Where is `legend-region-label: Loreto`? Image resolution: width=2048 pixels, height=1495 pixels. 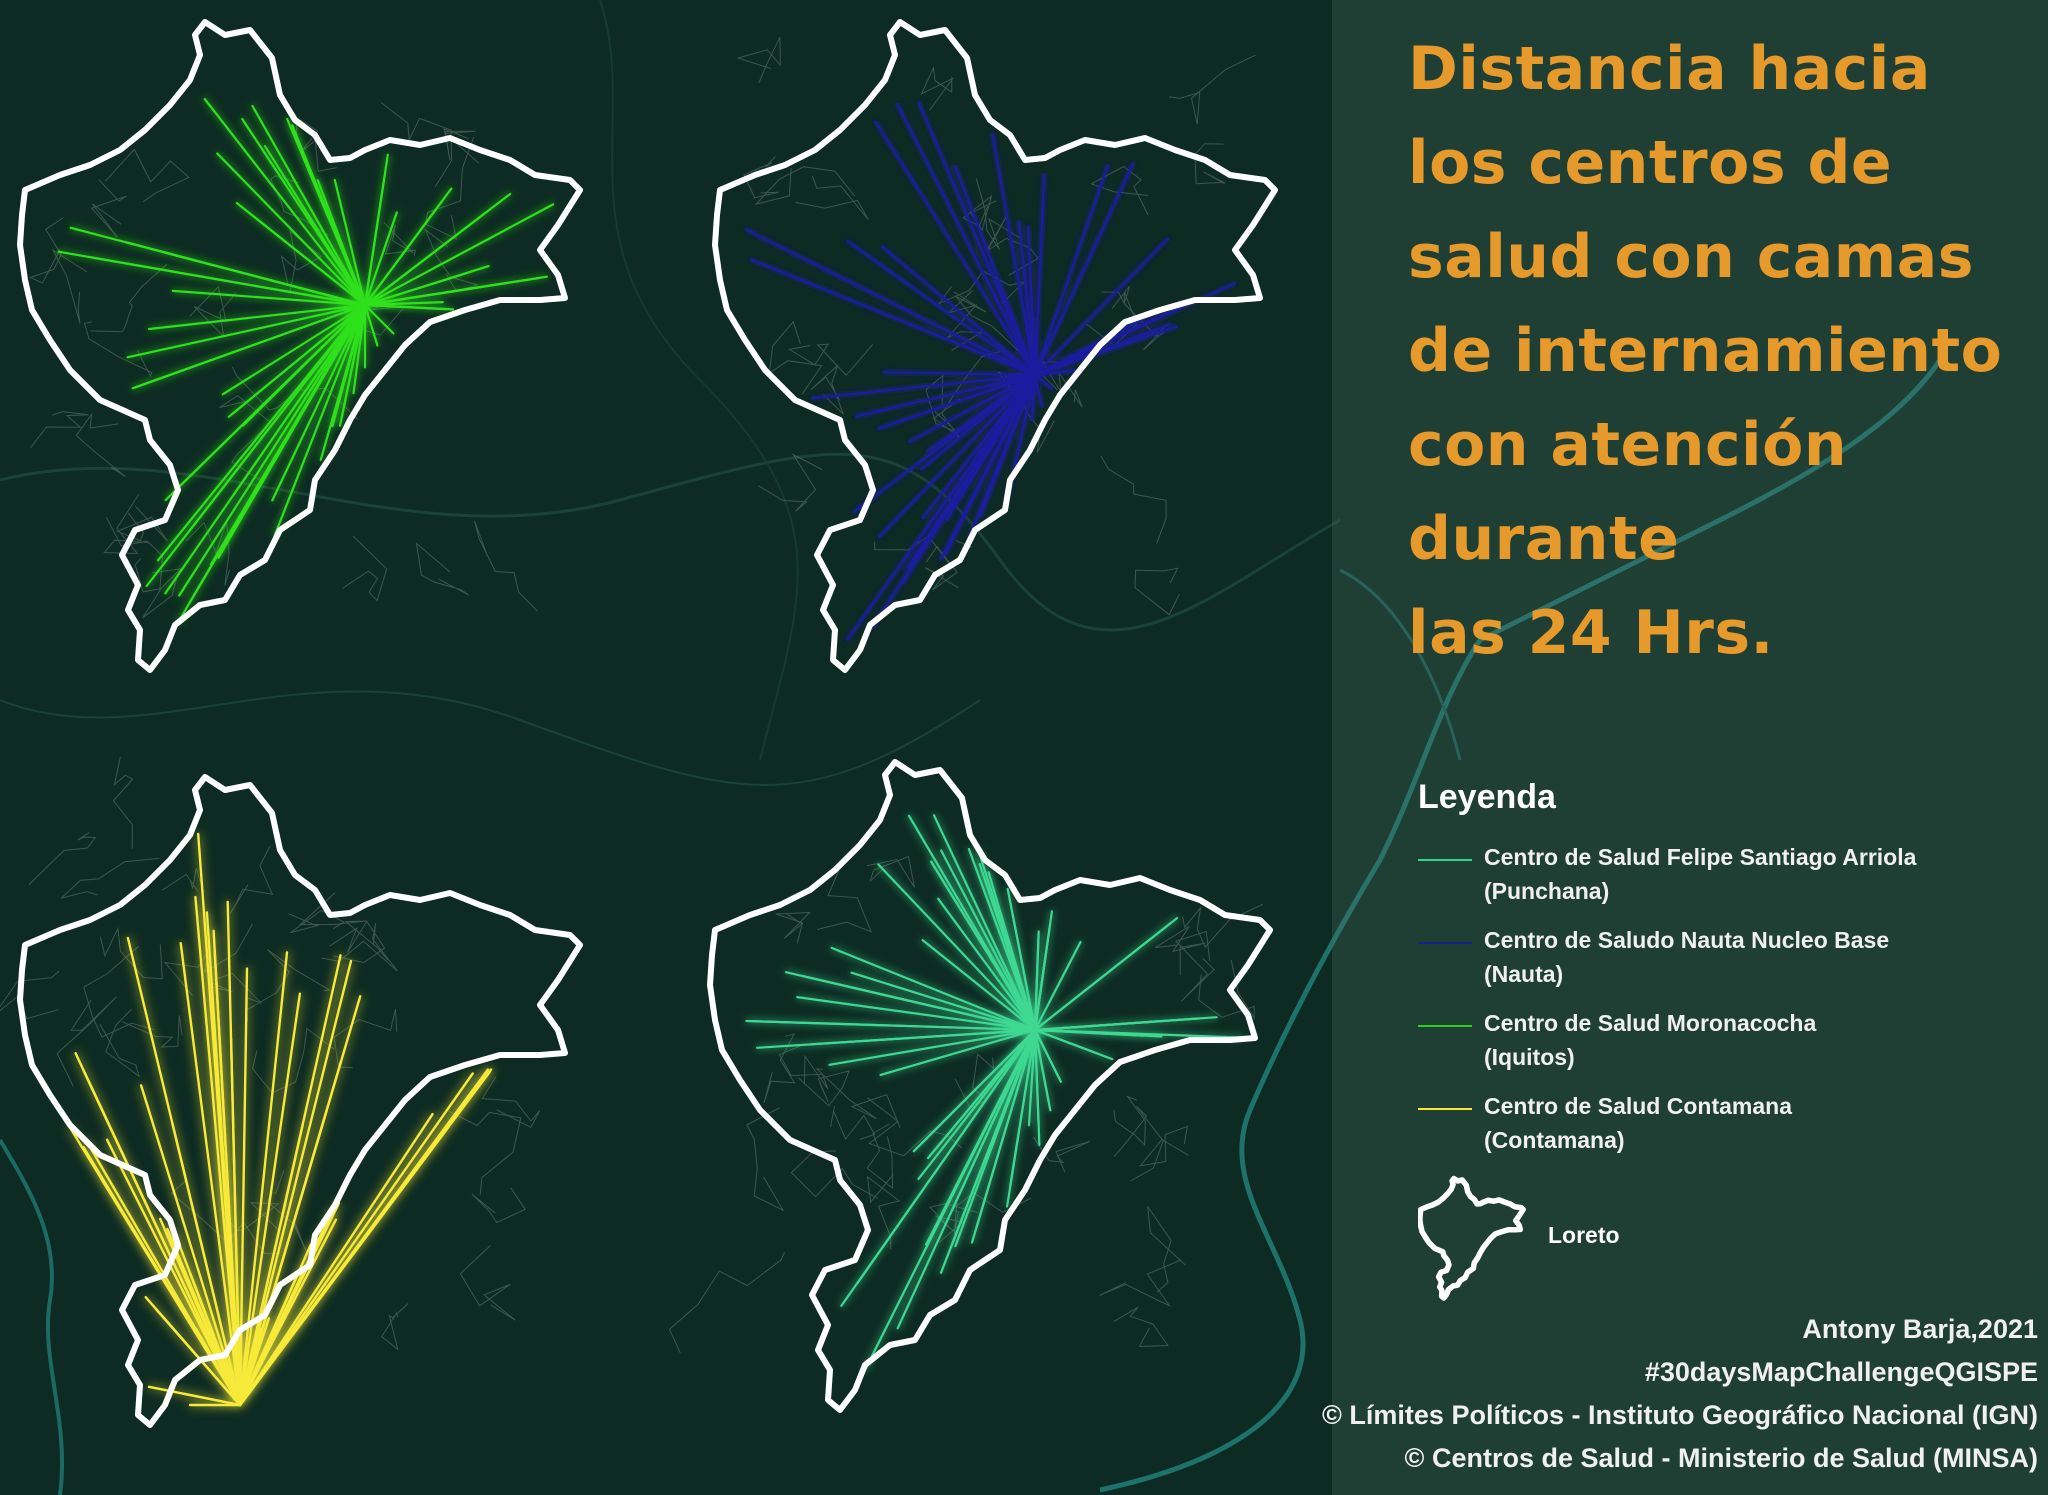 legend-region-label: Loreto is located at coordinates (1584, 1235).